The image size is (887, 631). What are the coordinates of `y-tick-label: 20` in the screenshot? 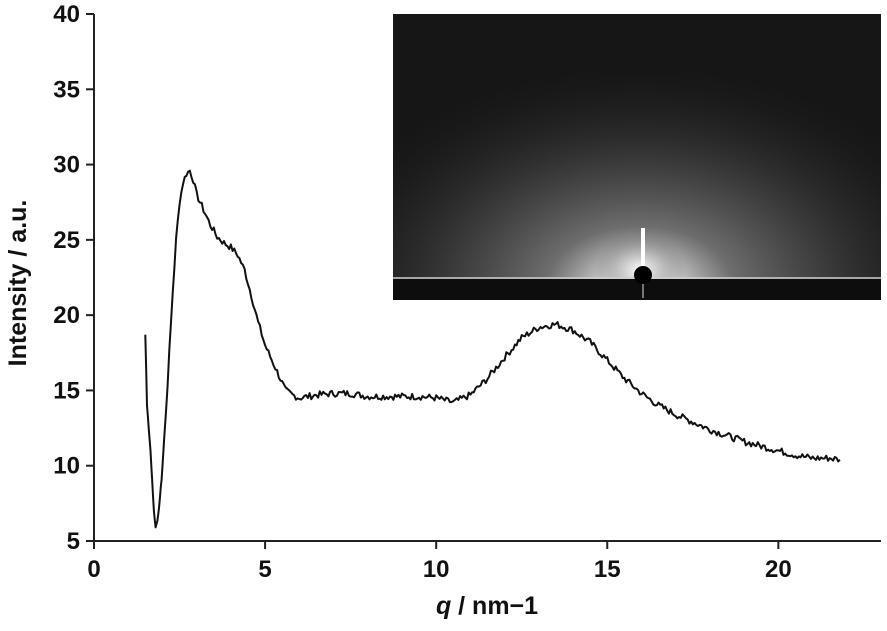 It's located at (66, 315).